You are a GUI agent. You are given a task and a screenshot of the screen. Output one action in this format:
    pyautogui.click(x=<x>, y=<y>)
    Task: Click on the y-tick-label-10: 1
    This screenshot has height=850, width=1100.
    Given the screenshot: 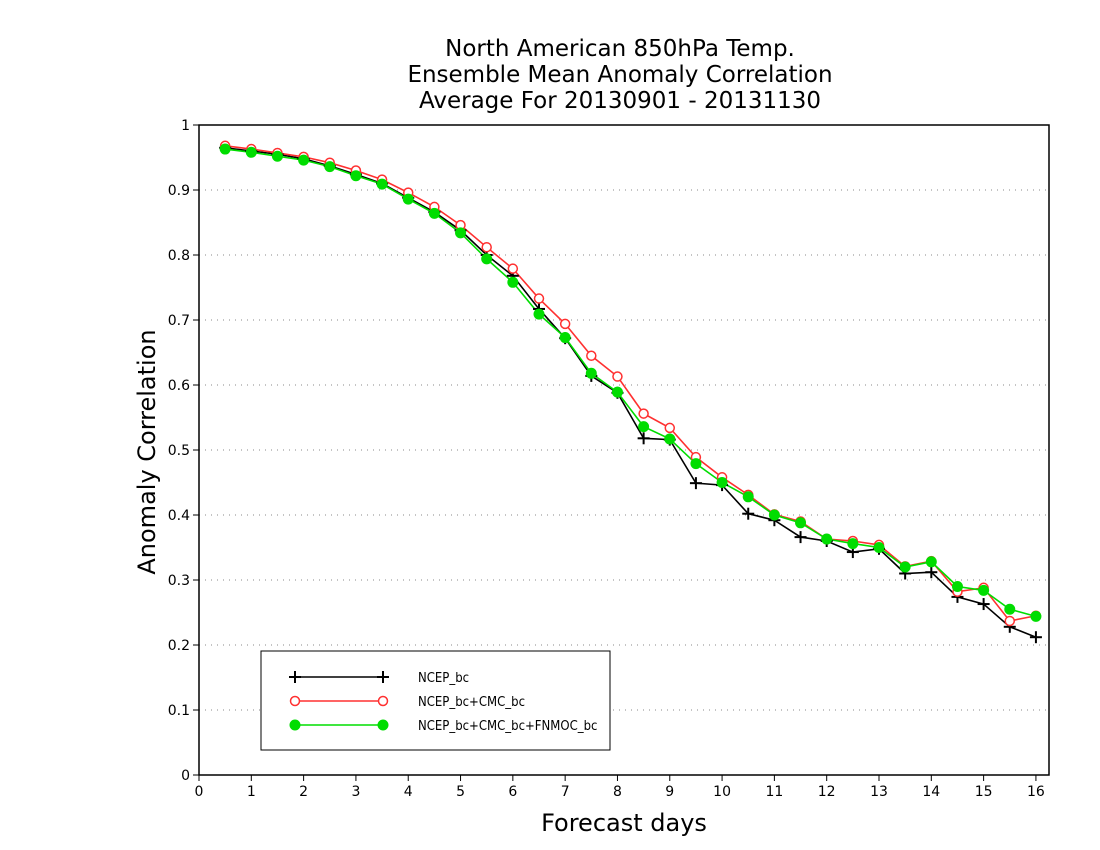 What is the action you would take?
    pyautogui.click(x=185, y=126)
    